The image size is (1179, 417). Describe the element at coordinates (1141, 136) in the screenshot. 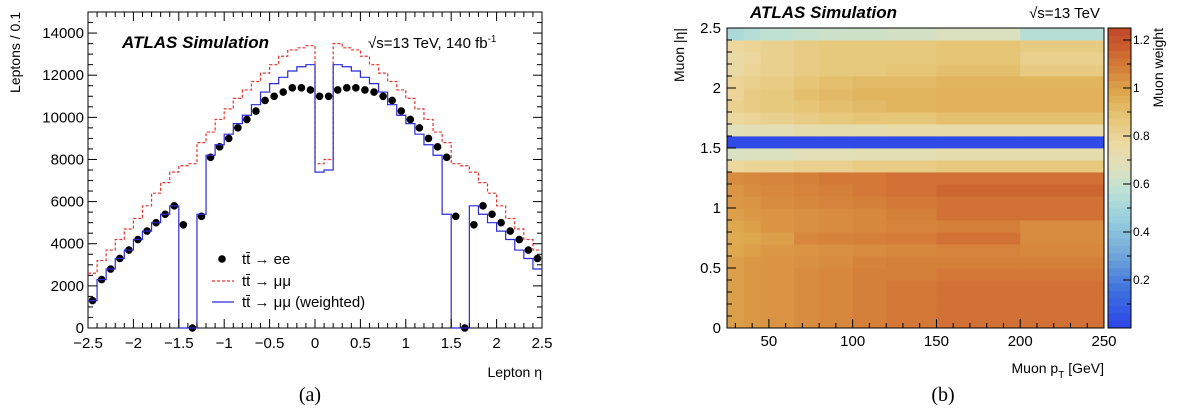

I see `colorbar-tick-label: 0.8` at that location.